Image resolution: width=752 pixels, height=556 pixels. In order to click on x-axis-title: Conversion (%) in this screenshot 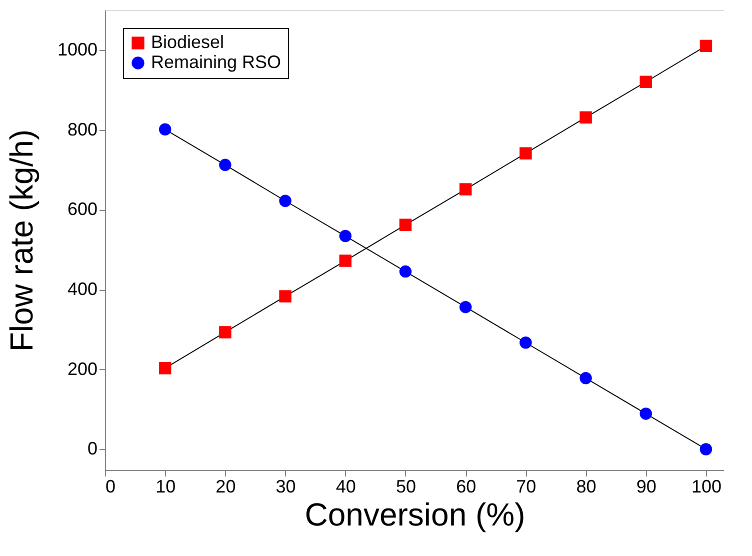, I will do `click(415, 514)`.